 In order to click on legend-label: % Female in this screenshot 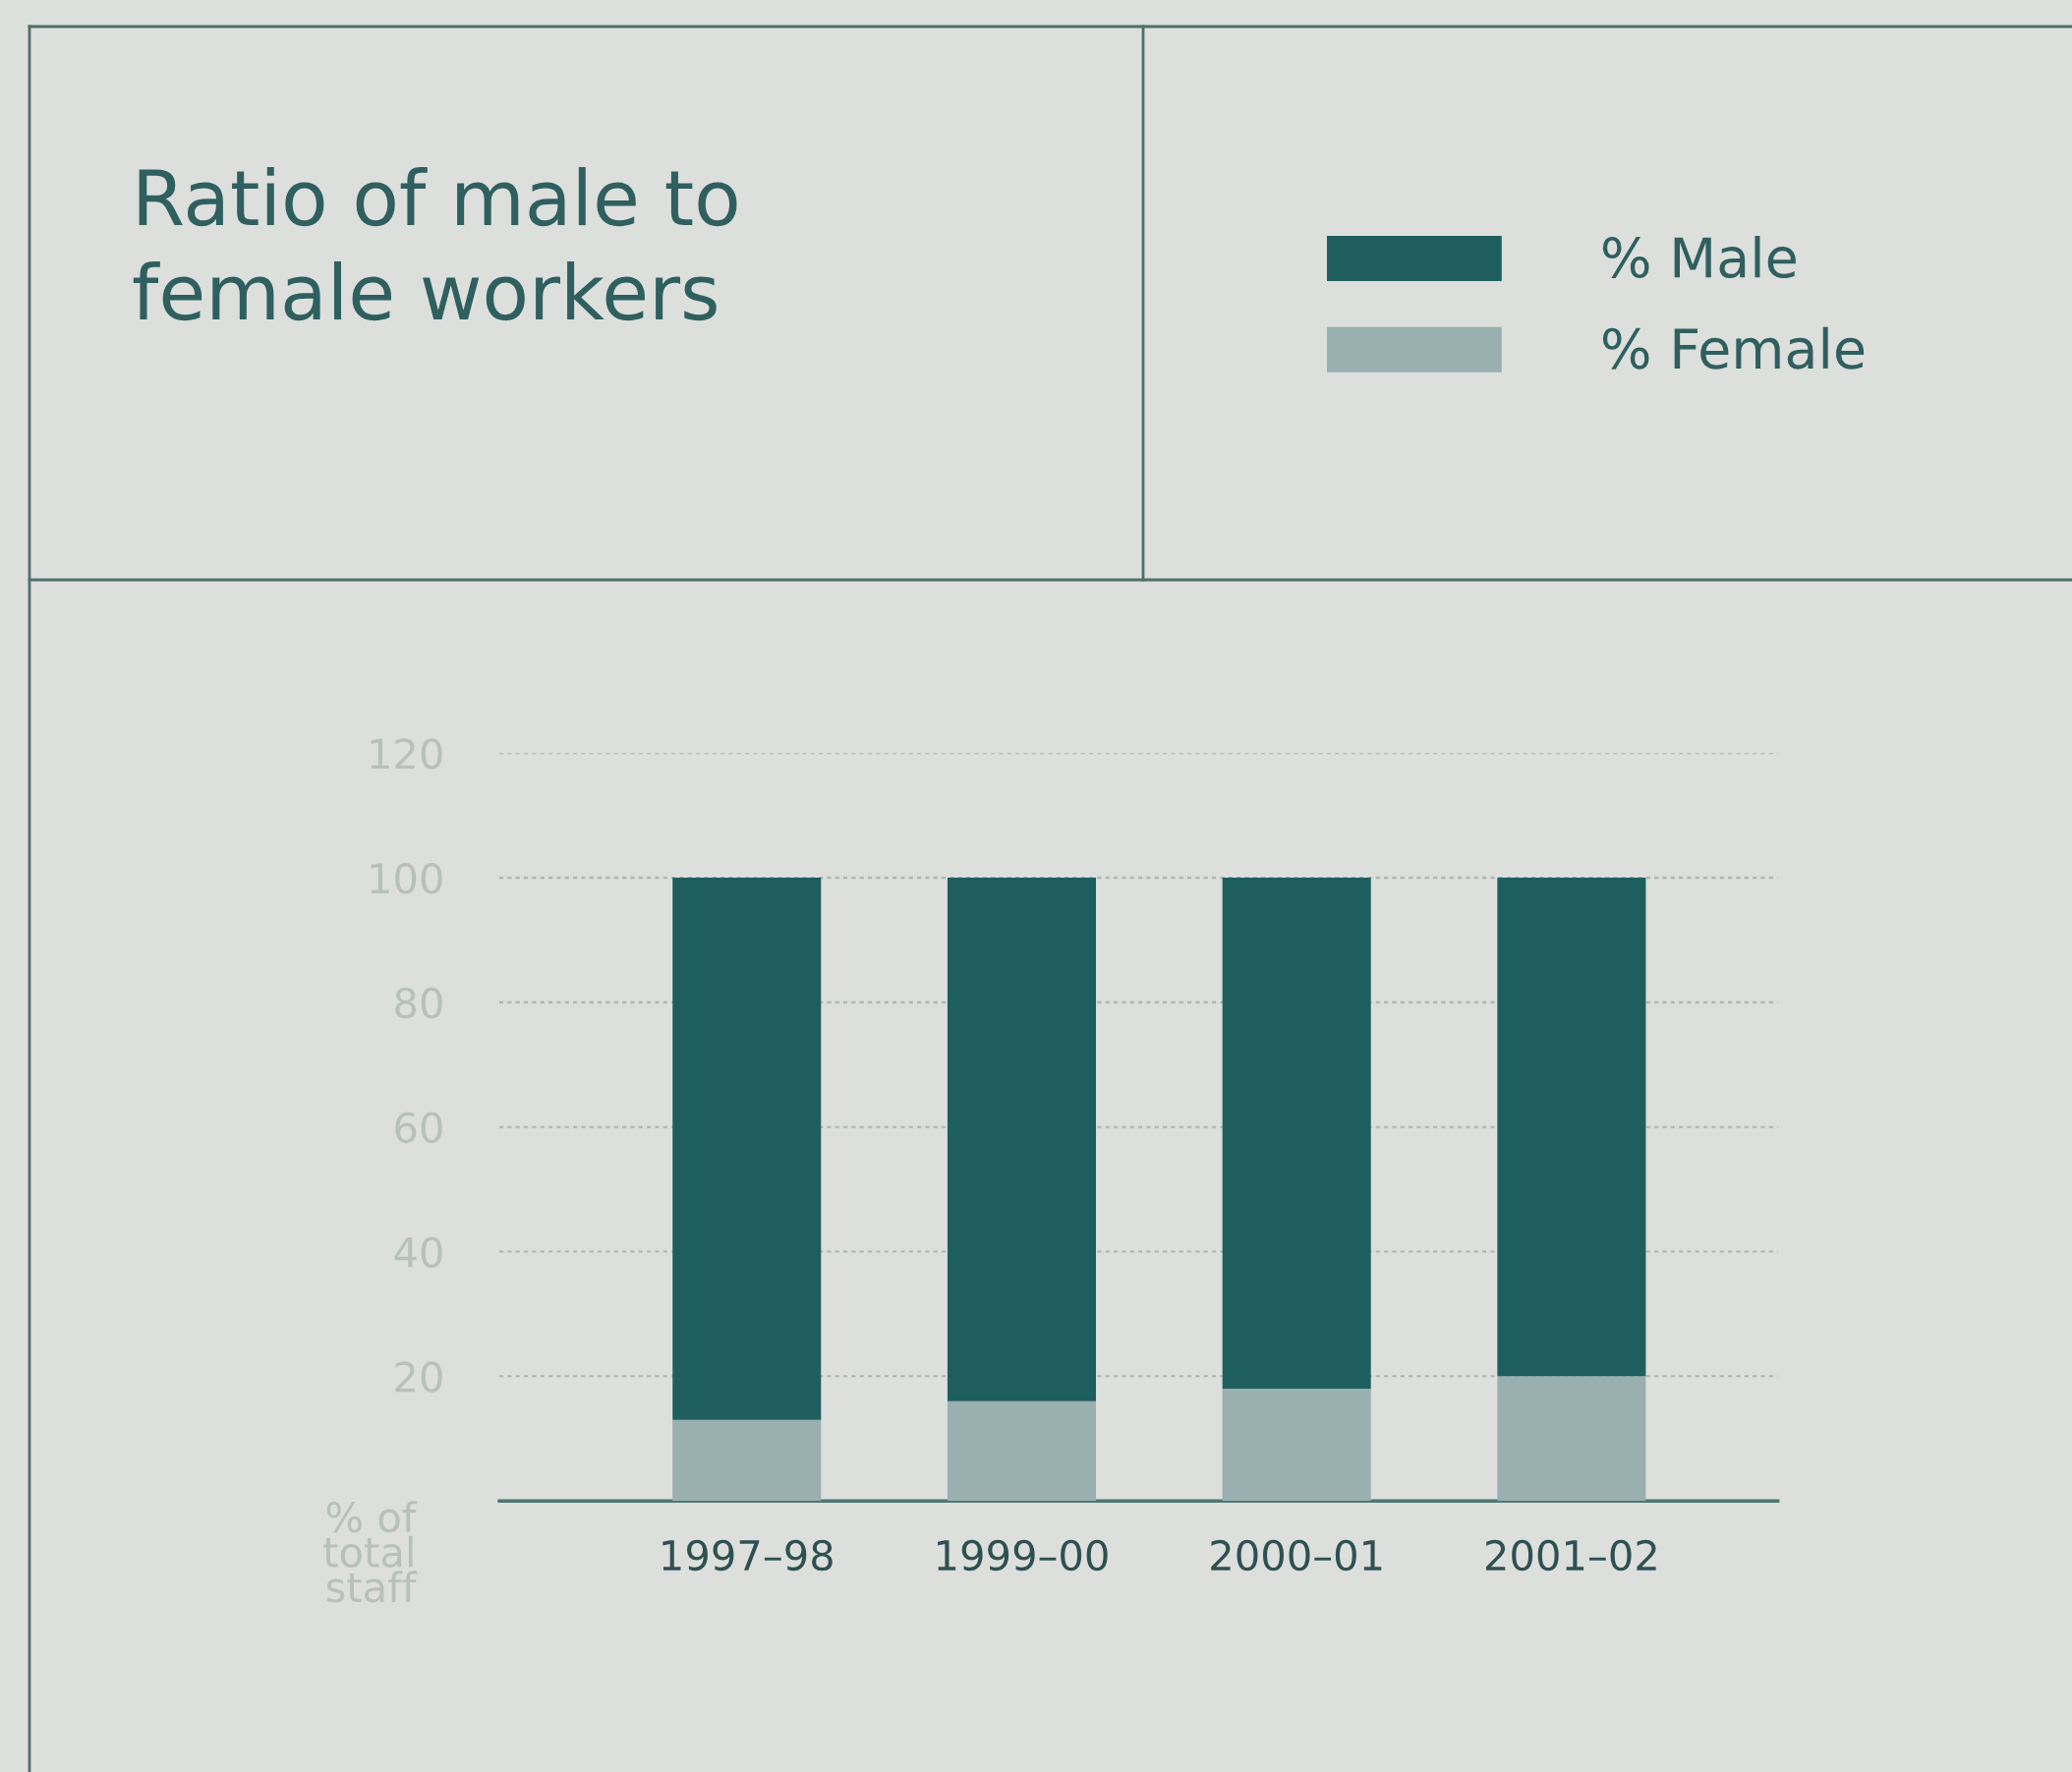, I will do `click(1733, 348)`.